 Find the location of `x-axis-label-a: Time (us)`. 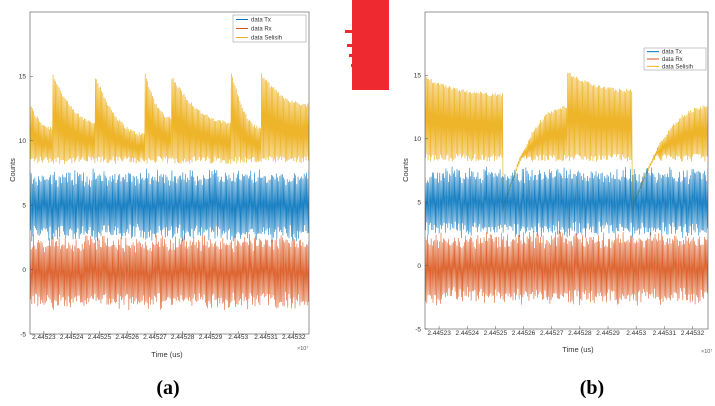

x-axis-label-a: Time (us) is located at coordinates (167, 354).